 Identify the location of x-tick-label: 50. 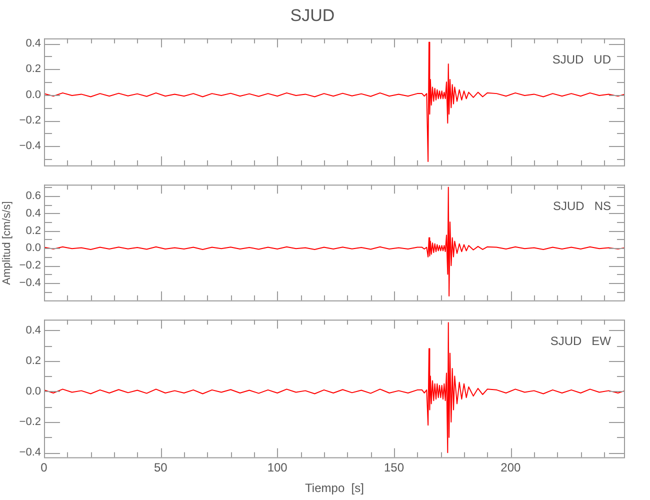
(161, 467).